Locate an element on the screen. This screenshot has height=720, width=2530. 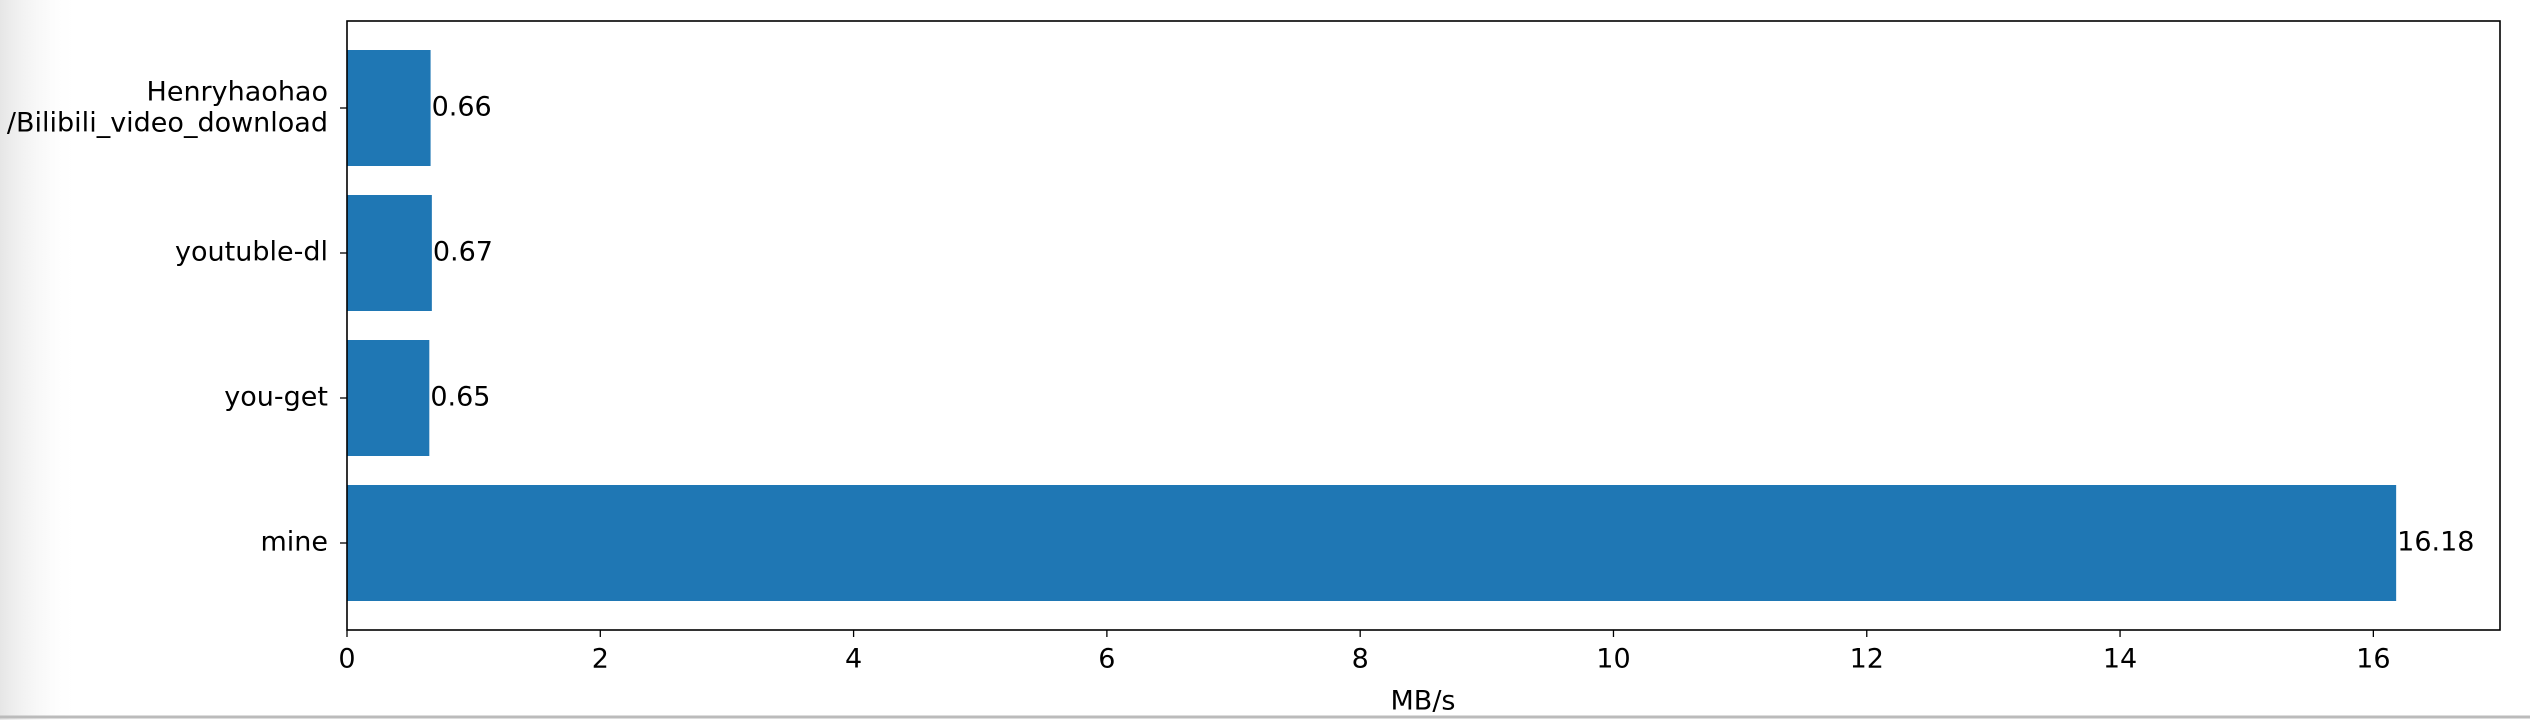
data-label: 0.65 is located at coordinates (460, 397).